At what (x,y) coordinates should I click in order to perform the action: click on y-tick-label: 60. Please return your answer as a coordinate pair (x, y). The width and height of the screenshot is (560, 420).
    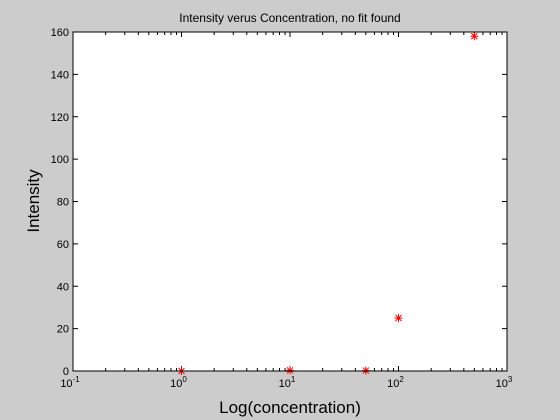
    Looking at the image, I should click on (63, 245).